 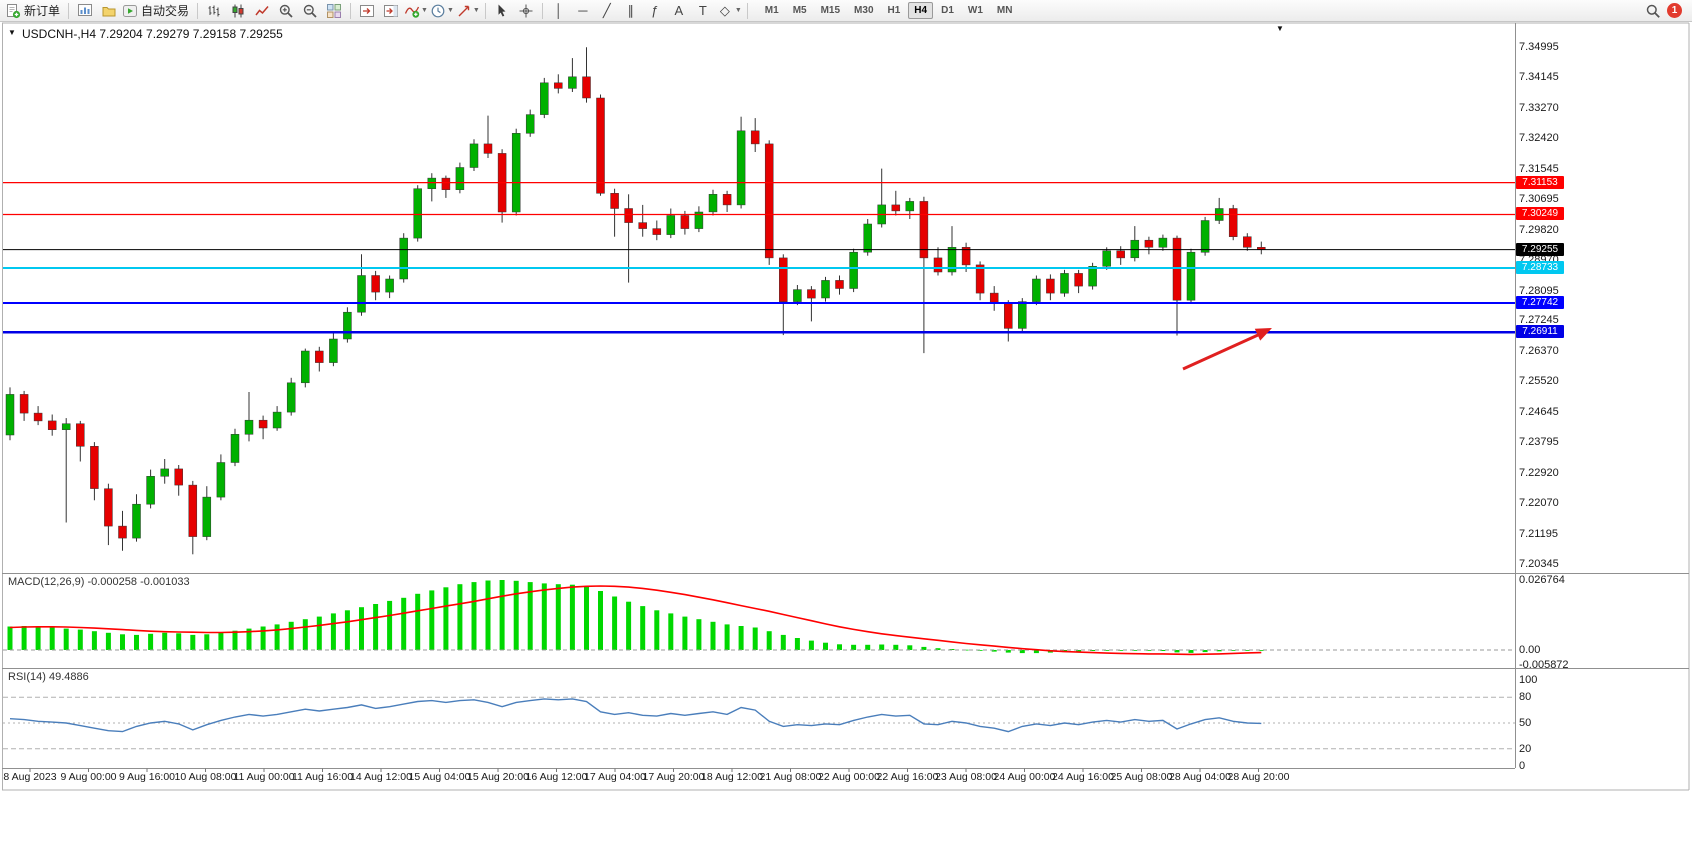 I want to click on rsi-axis-label: 100, so click(x=1528, y=680).